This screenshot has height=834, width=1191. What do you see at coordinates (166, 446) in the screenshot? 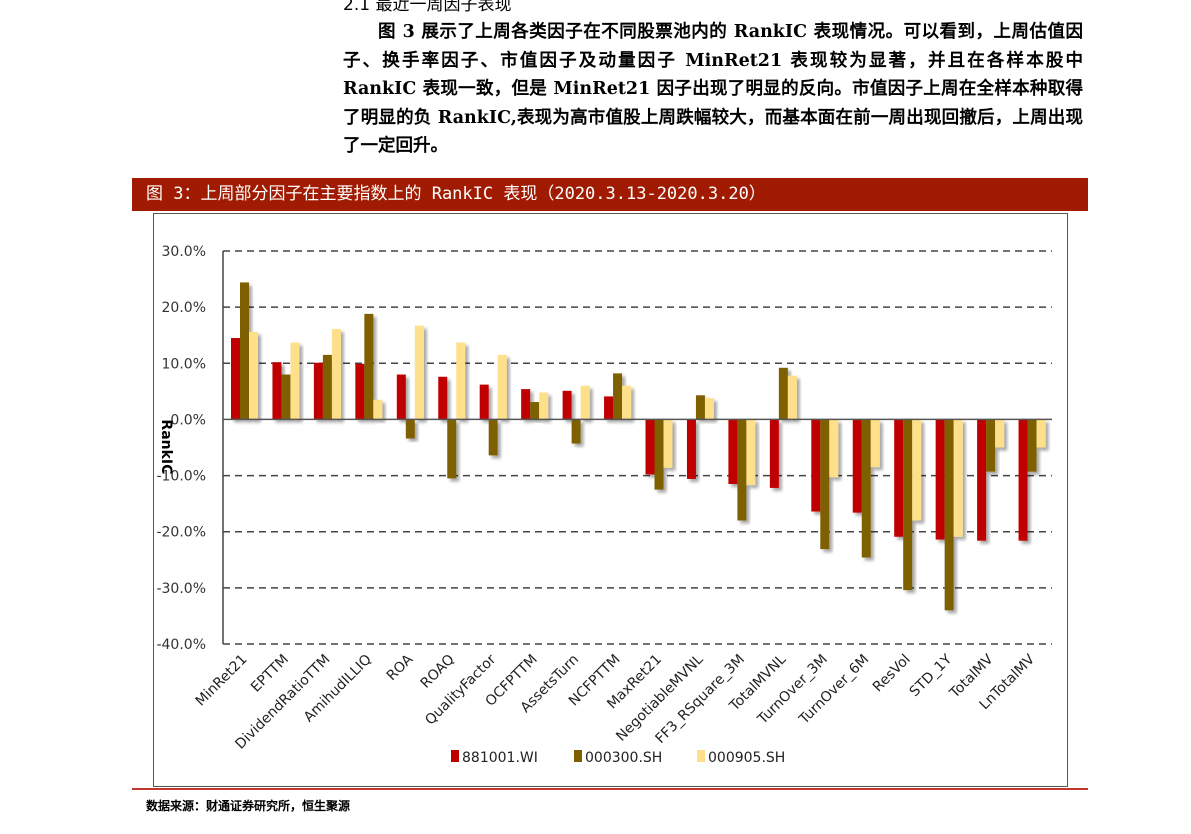
I see `y-axis-label: RankIC` at bounding box center [166, 446].